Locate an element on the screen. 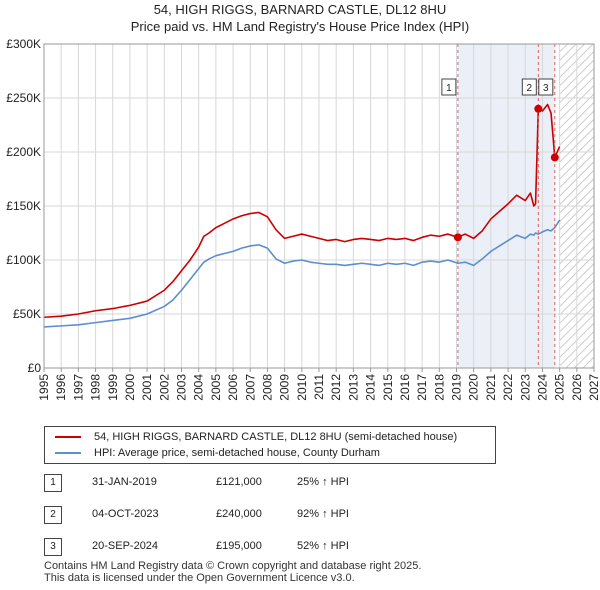  transaction-number-badge: 2 is located at coordinates (53, 515).